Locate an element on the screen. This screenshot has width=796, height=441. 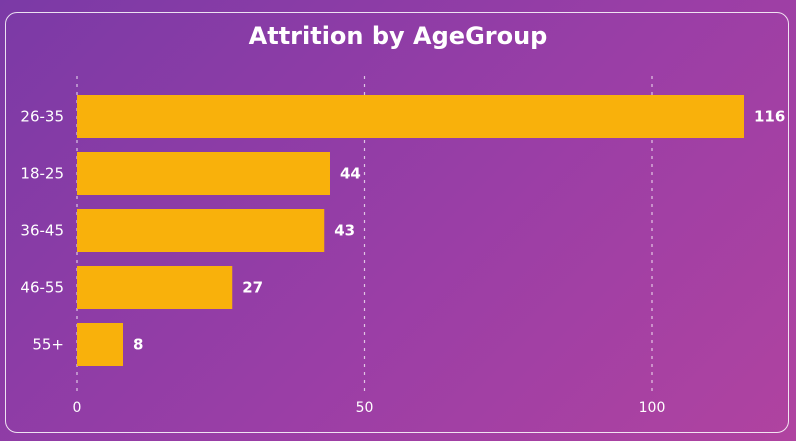
value-label-18-25: 44 is located at coordinates (350, 174).